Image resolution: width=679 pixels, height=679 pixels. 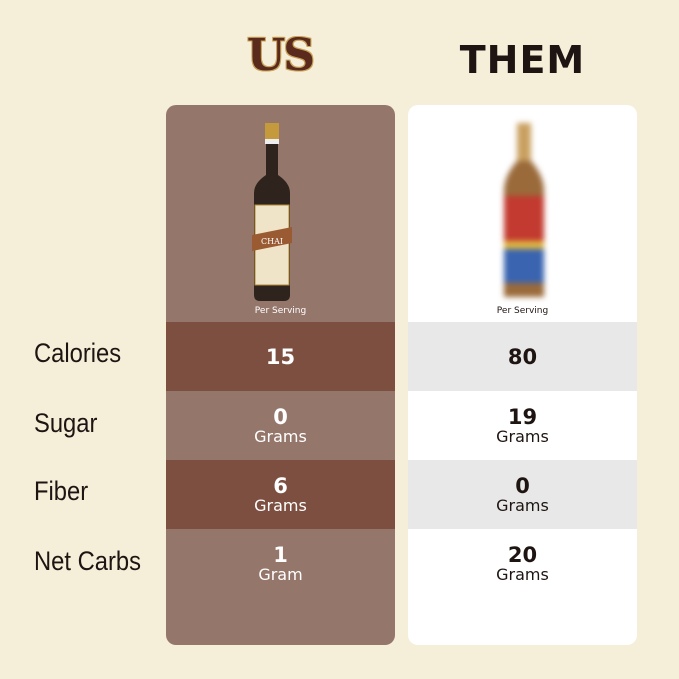 I want to click on us-per-serving: Per Serving, so click(x=280, y=311).